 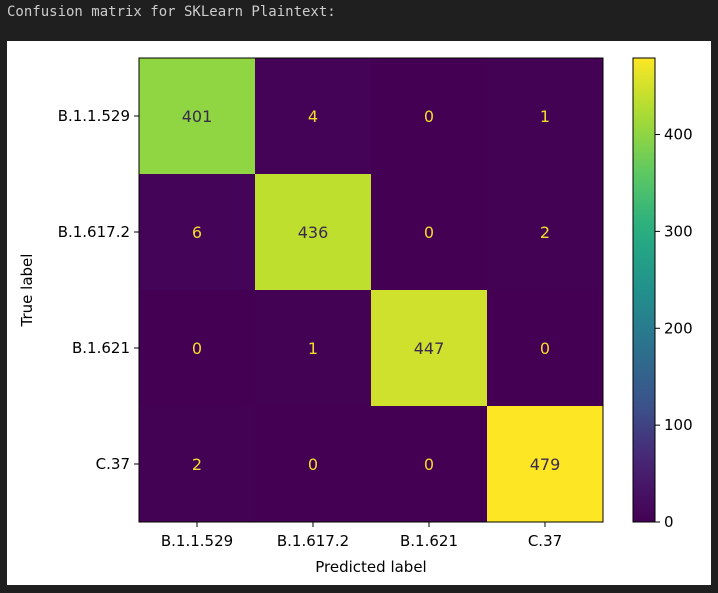 What do you see at coordinates (678, 135) in the screenshot?
I see `colorbar-tick-label: 400` at bounding box center [678, 135].